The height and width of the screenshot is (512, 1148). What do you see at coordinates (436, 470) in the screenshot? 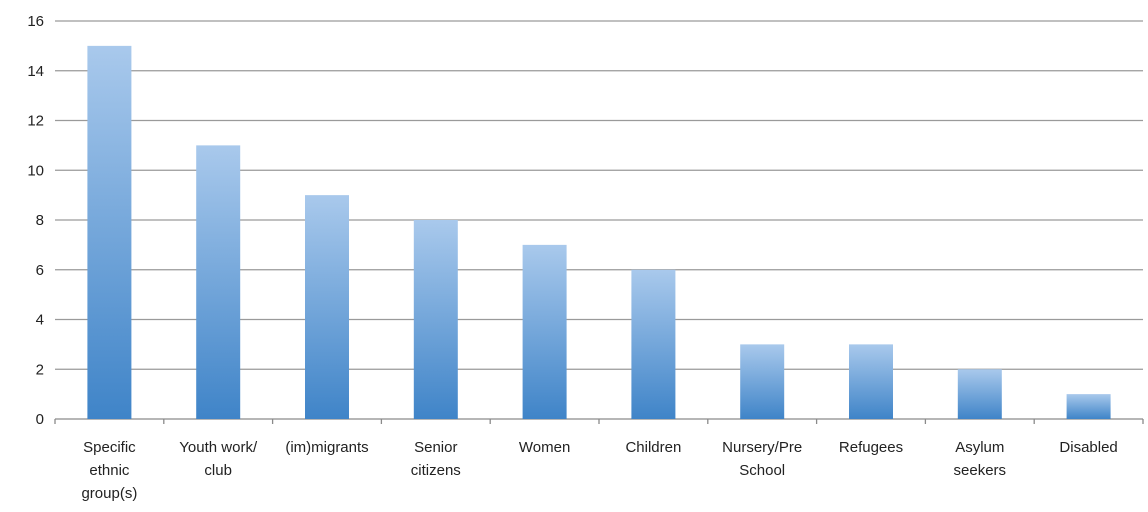
I see `x-category-label-line: citizens` at bounding box center [436, 470].